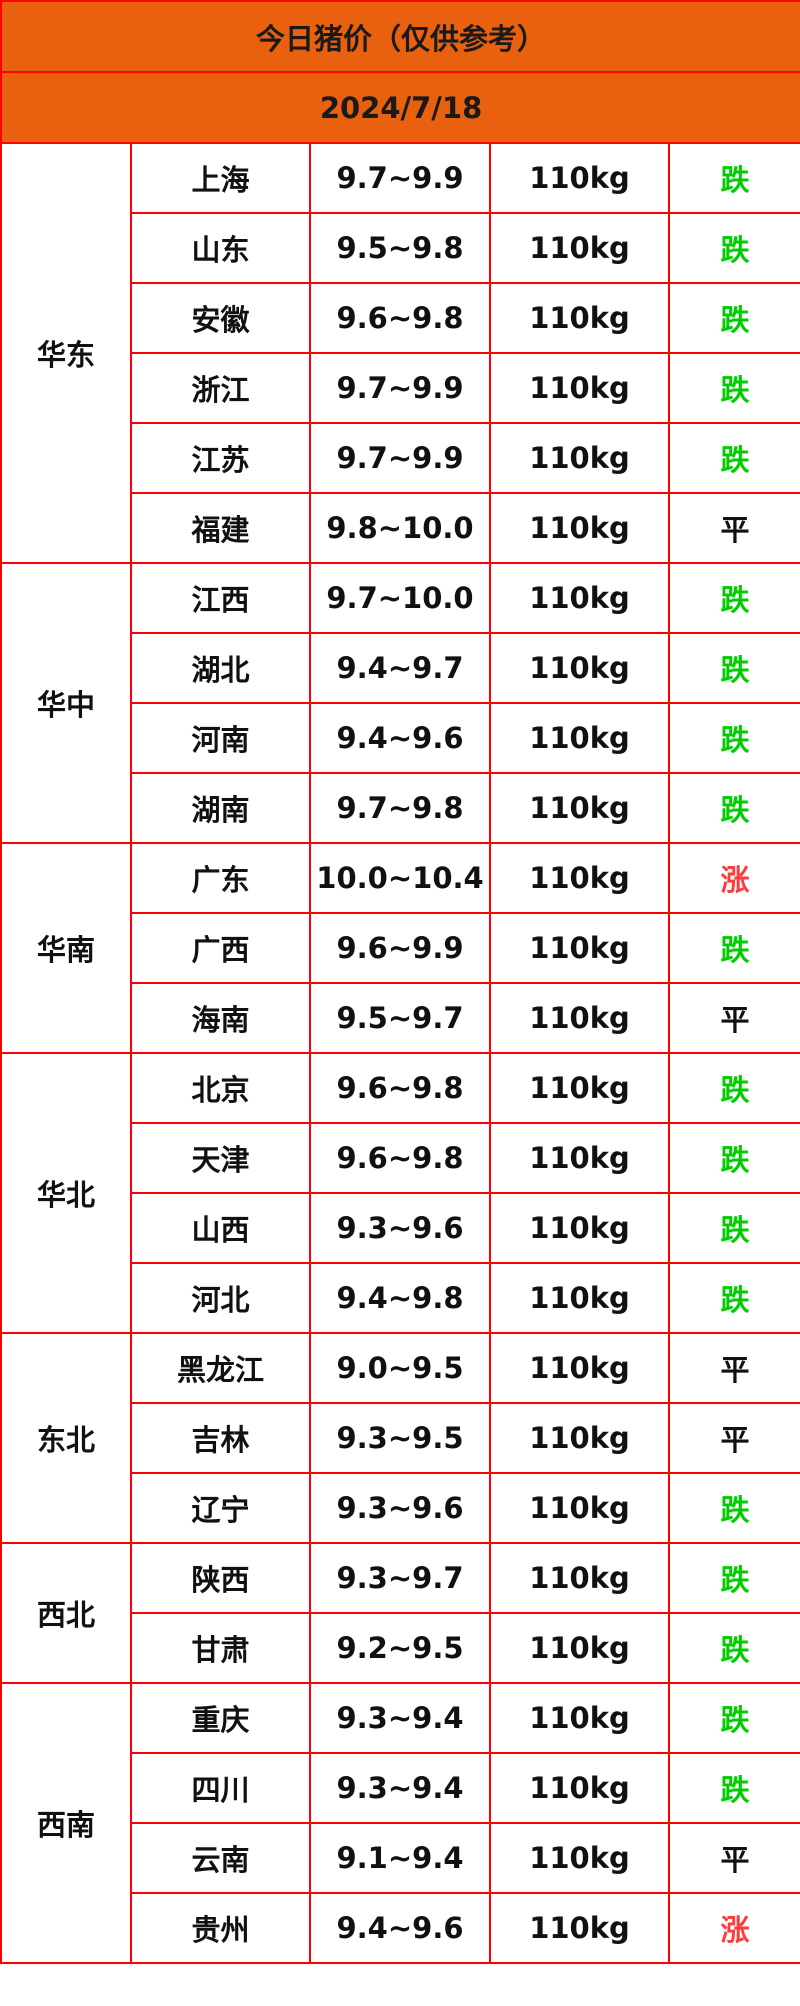 Image resolution: width=800 pixels, height=2006 pixels. What do you see at coordinates (66, 1438) in the screenshot?
I see `region-cell: 东北` at bounding box center [66, 1438].